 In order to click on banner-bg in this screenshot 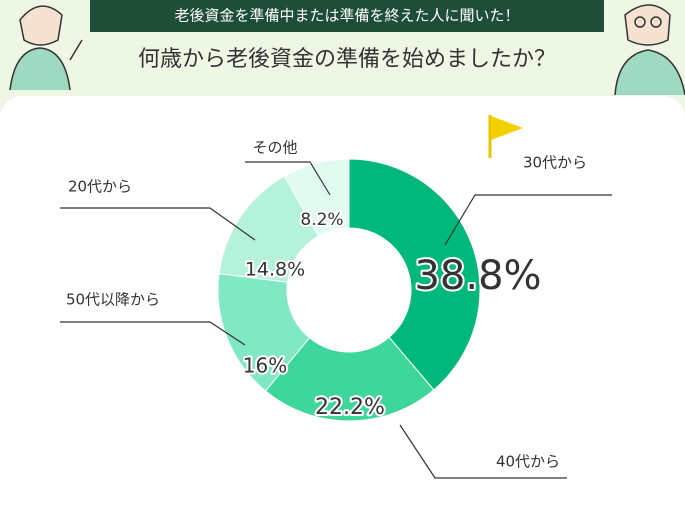, I will do `click(347, 16)`.